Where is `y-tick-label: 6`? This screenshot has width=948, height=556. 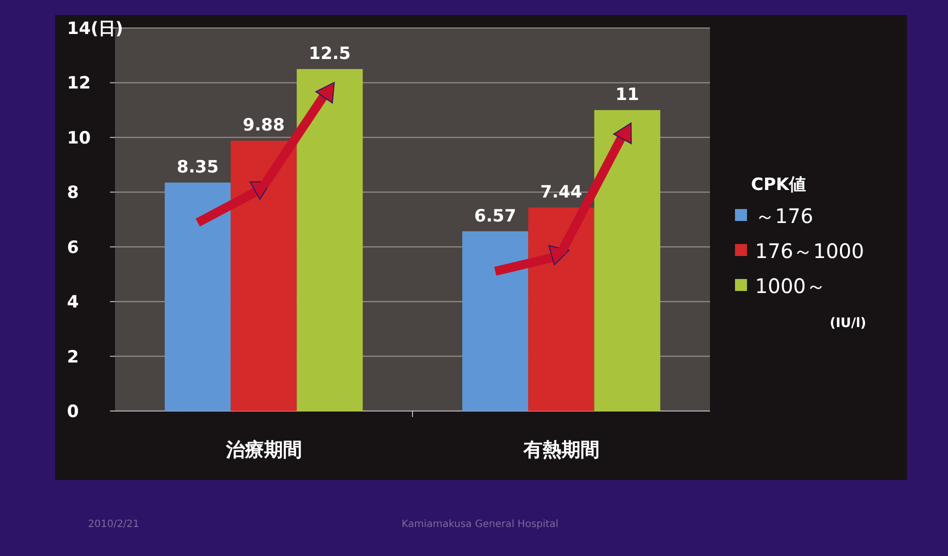
y-tick-label: 6 is located at coordinates (73, 248).